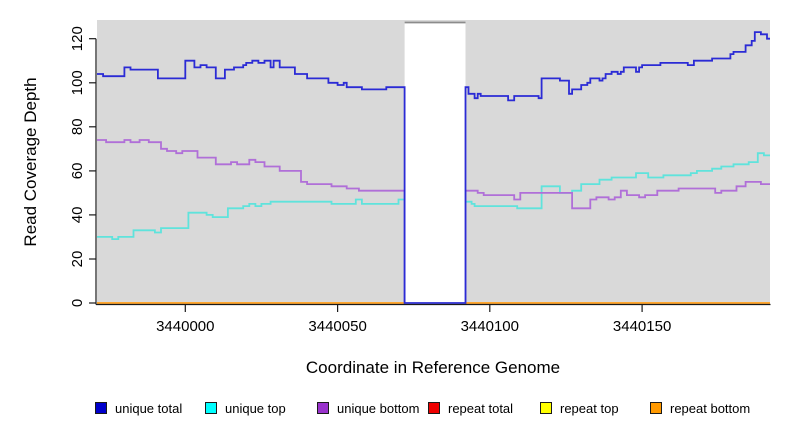  Describe the element at coordinates (378, 408) in the screenshot. I see `legend-label: unique bottom` at that location.